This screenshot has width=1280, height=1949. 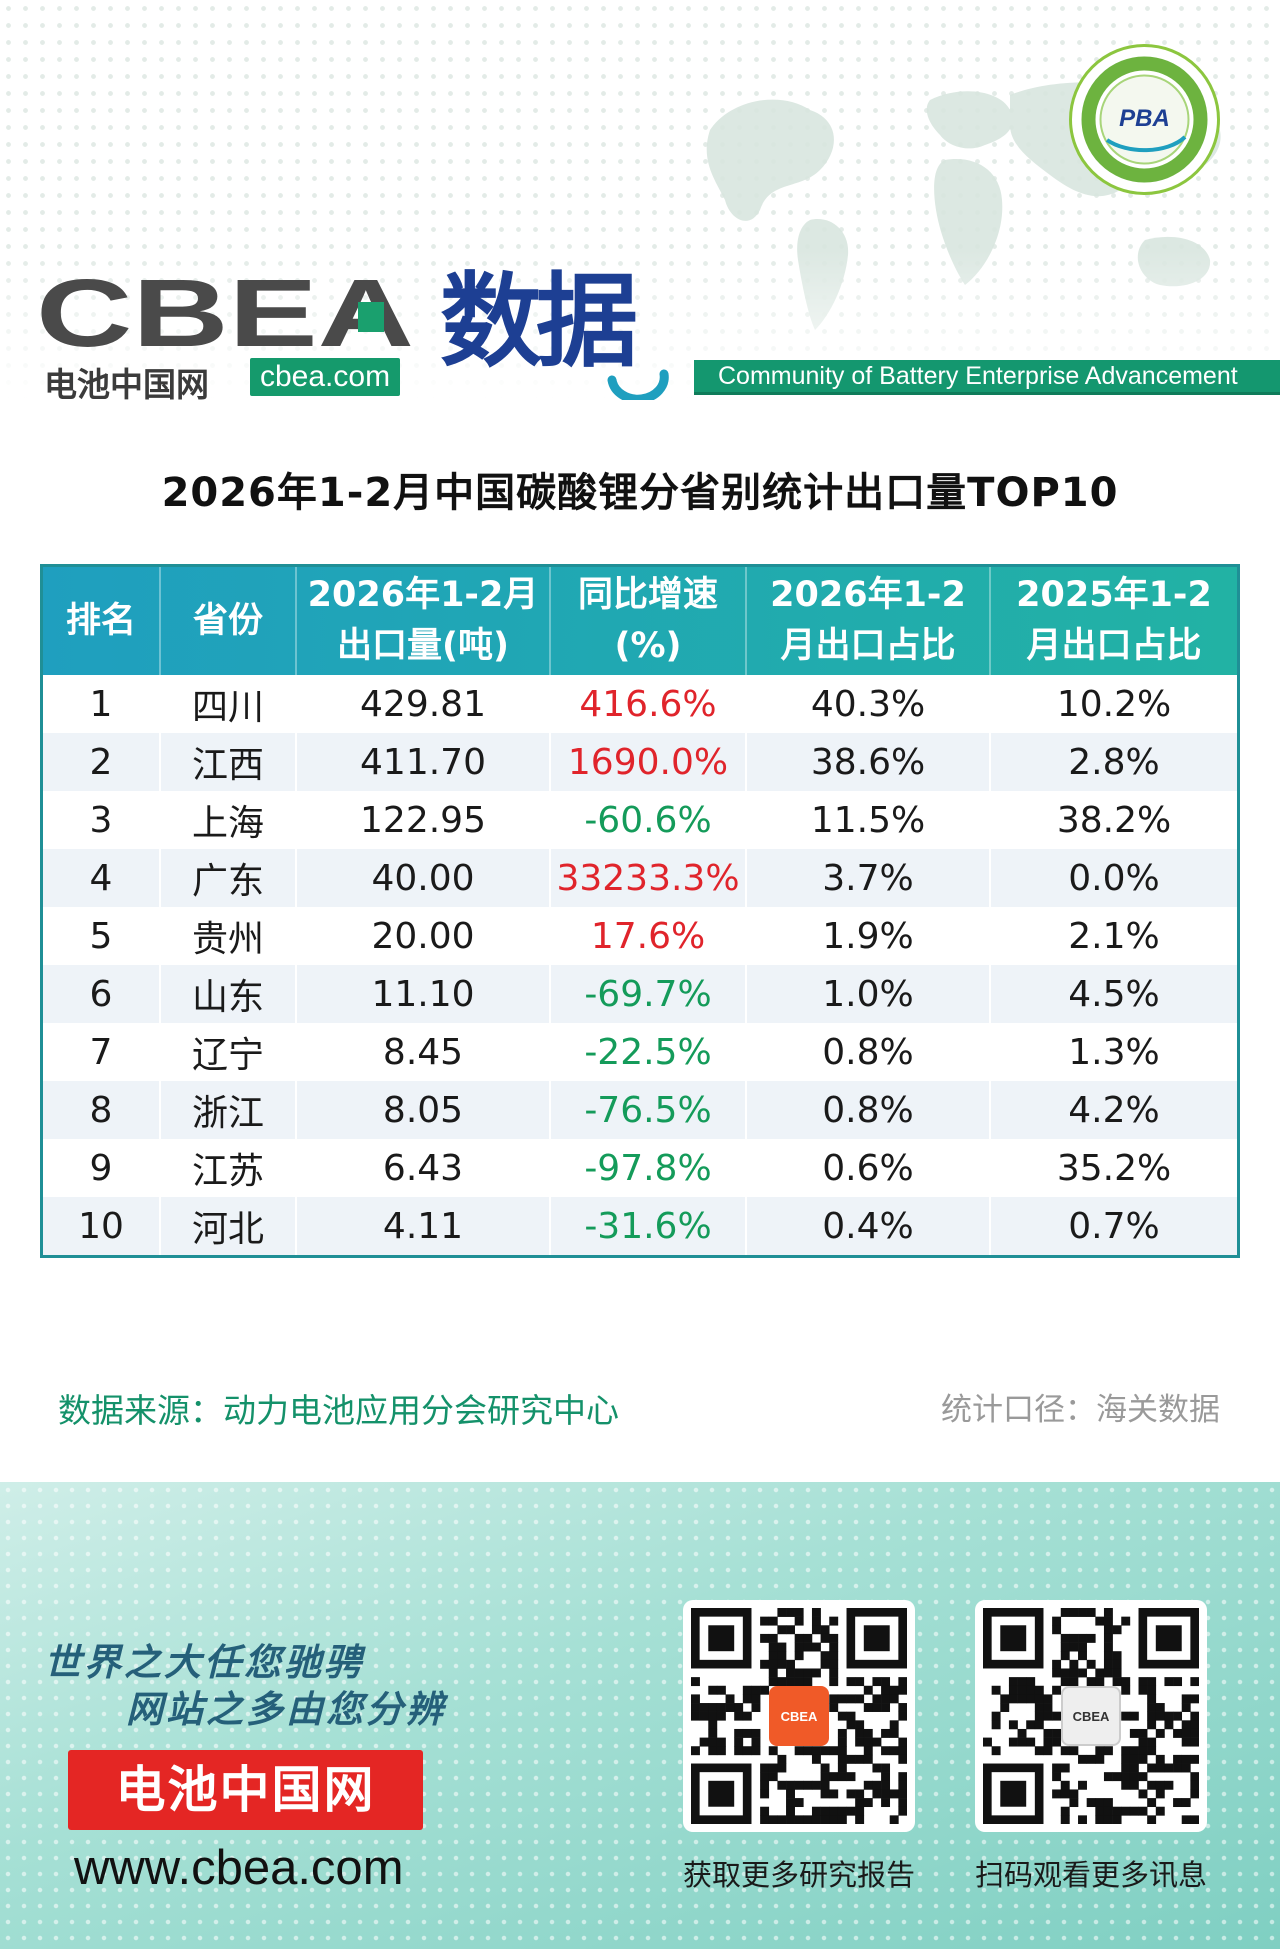 I want to click on cell-rank: 7, so click(x=102, y=1052).